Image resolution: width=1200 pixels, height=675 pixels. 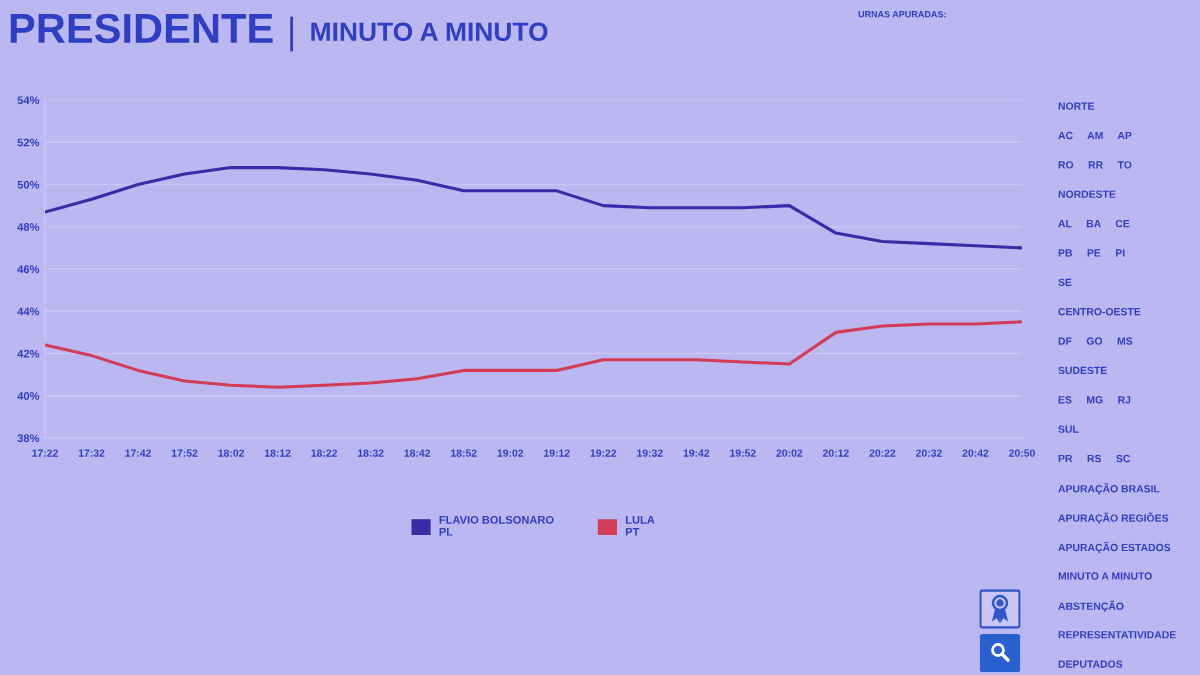 I want to click on x-tick-label: 17:32, so click(x=91, y=453).